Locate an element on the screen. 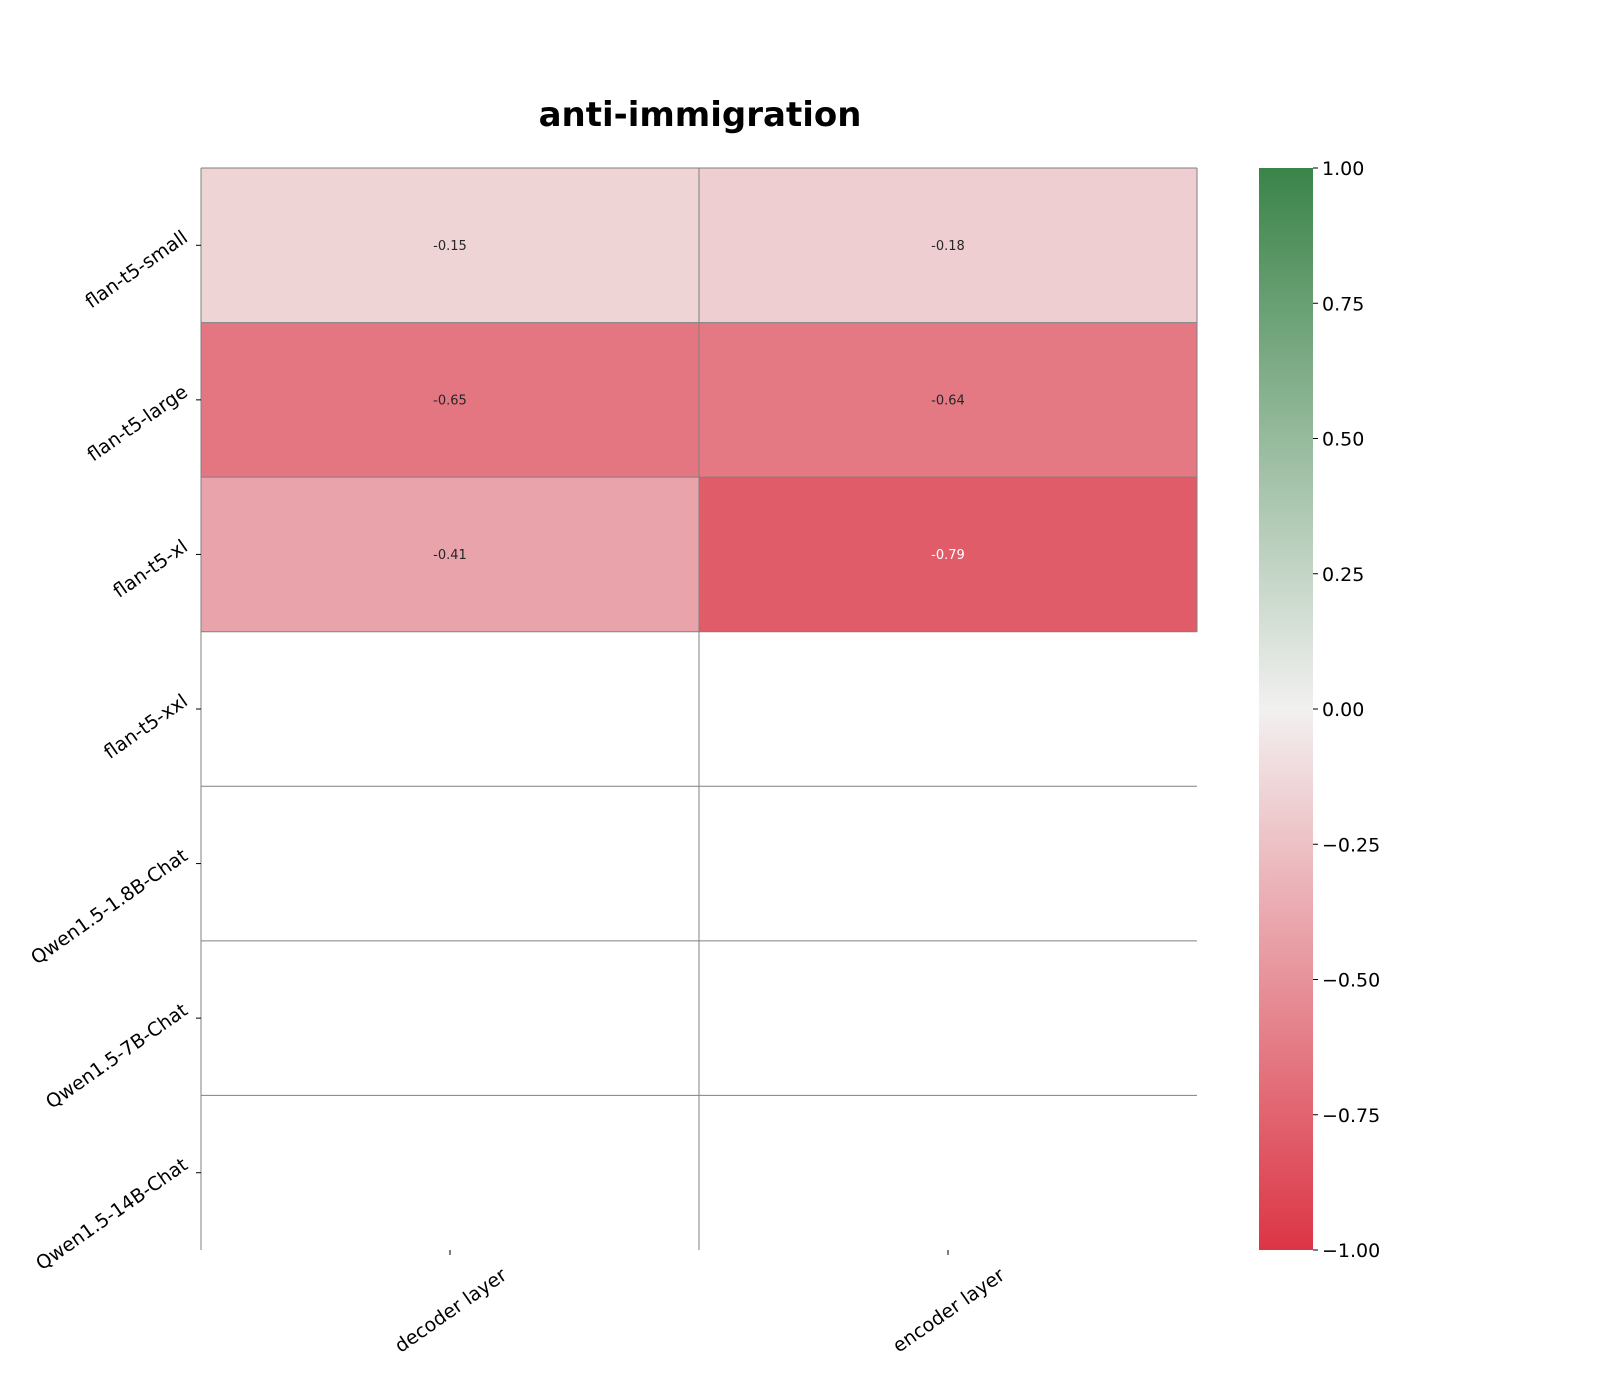 The height and width of the screenshot is (1400, 1600). y-tick-label: Qwen1.5-14B-Chat is located at coordinates (112, 1214).